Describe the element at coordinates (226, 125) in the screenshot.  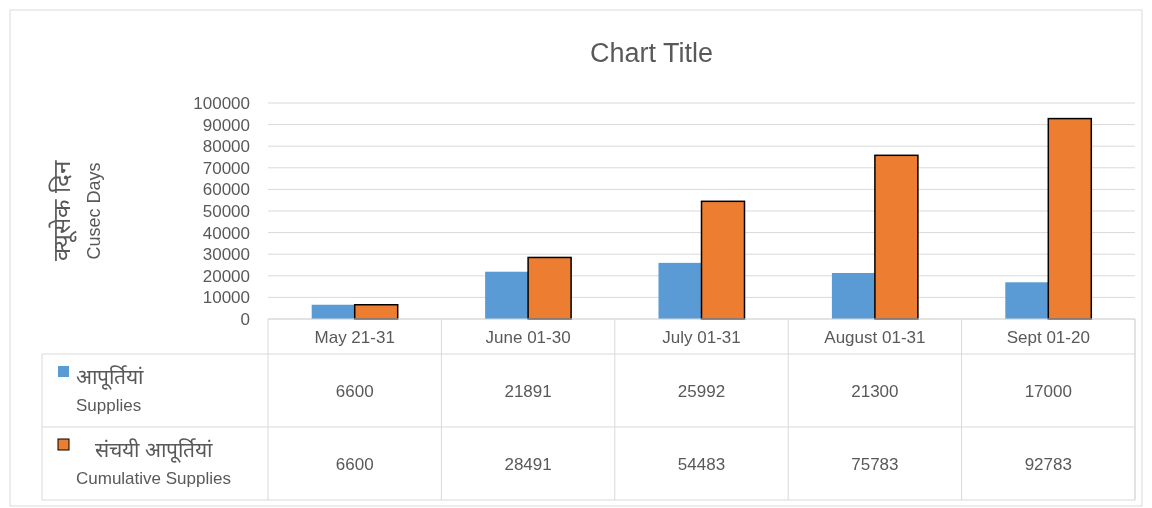
I see `ytick: 90000` at that location.